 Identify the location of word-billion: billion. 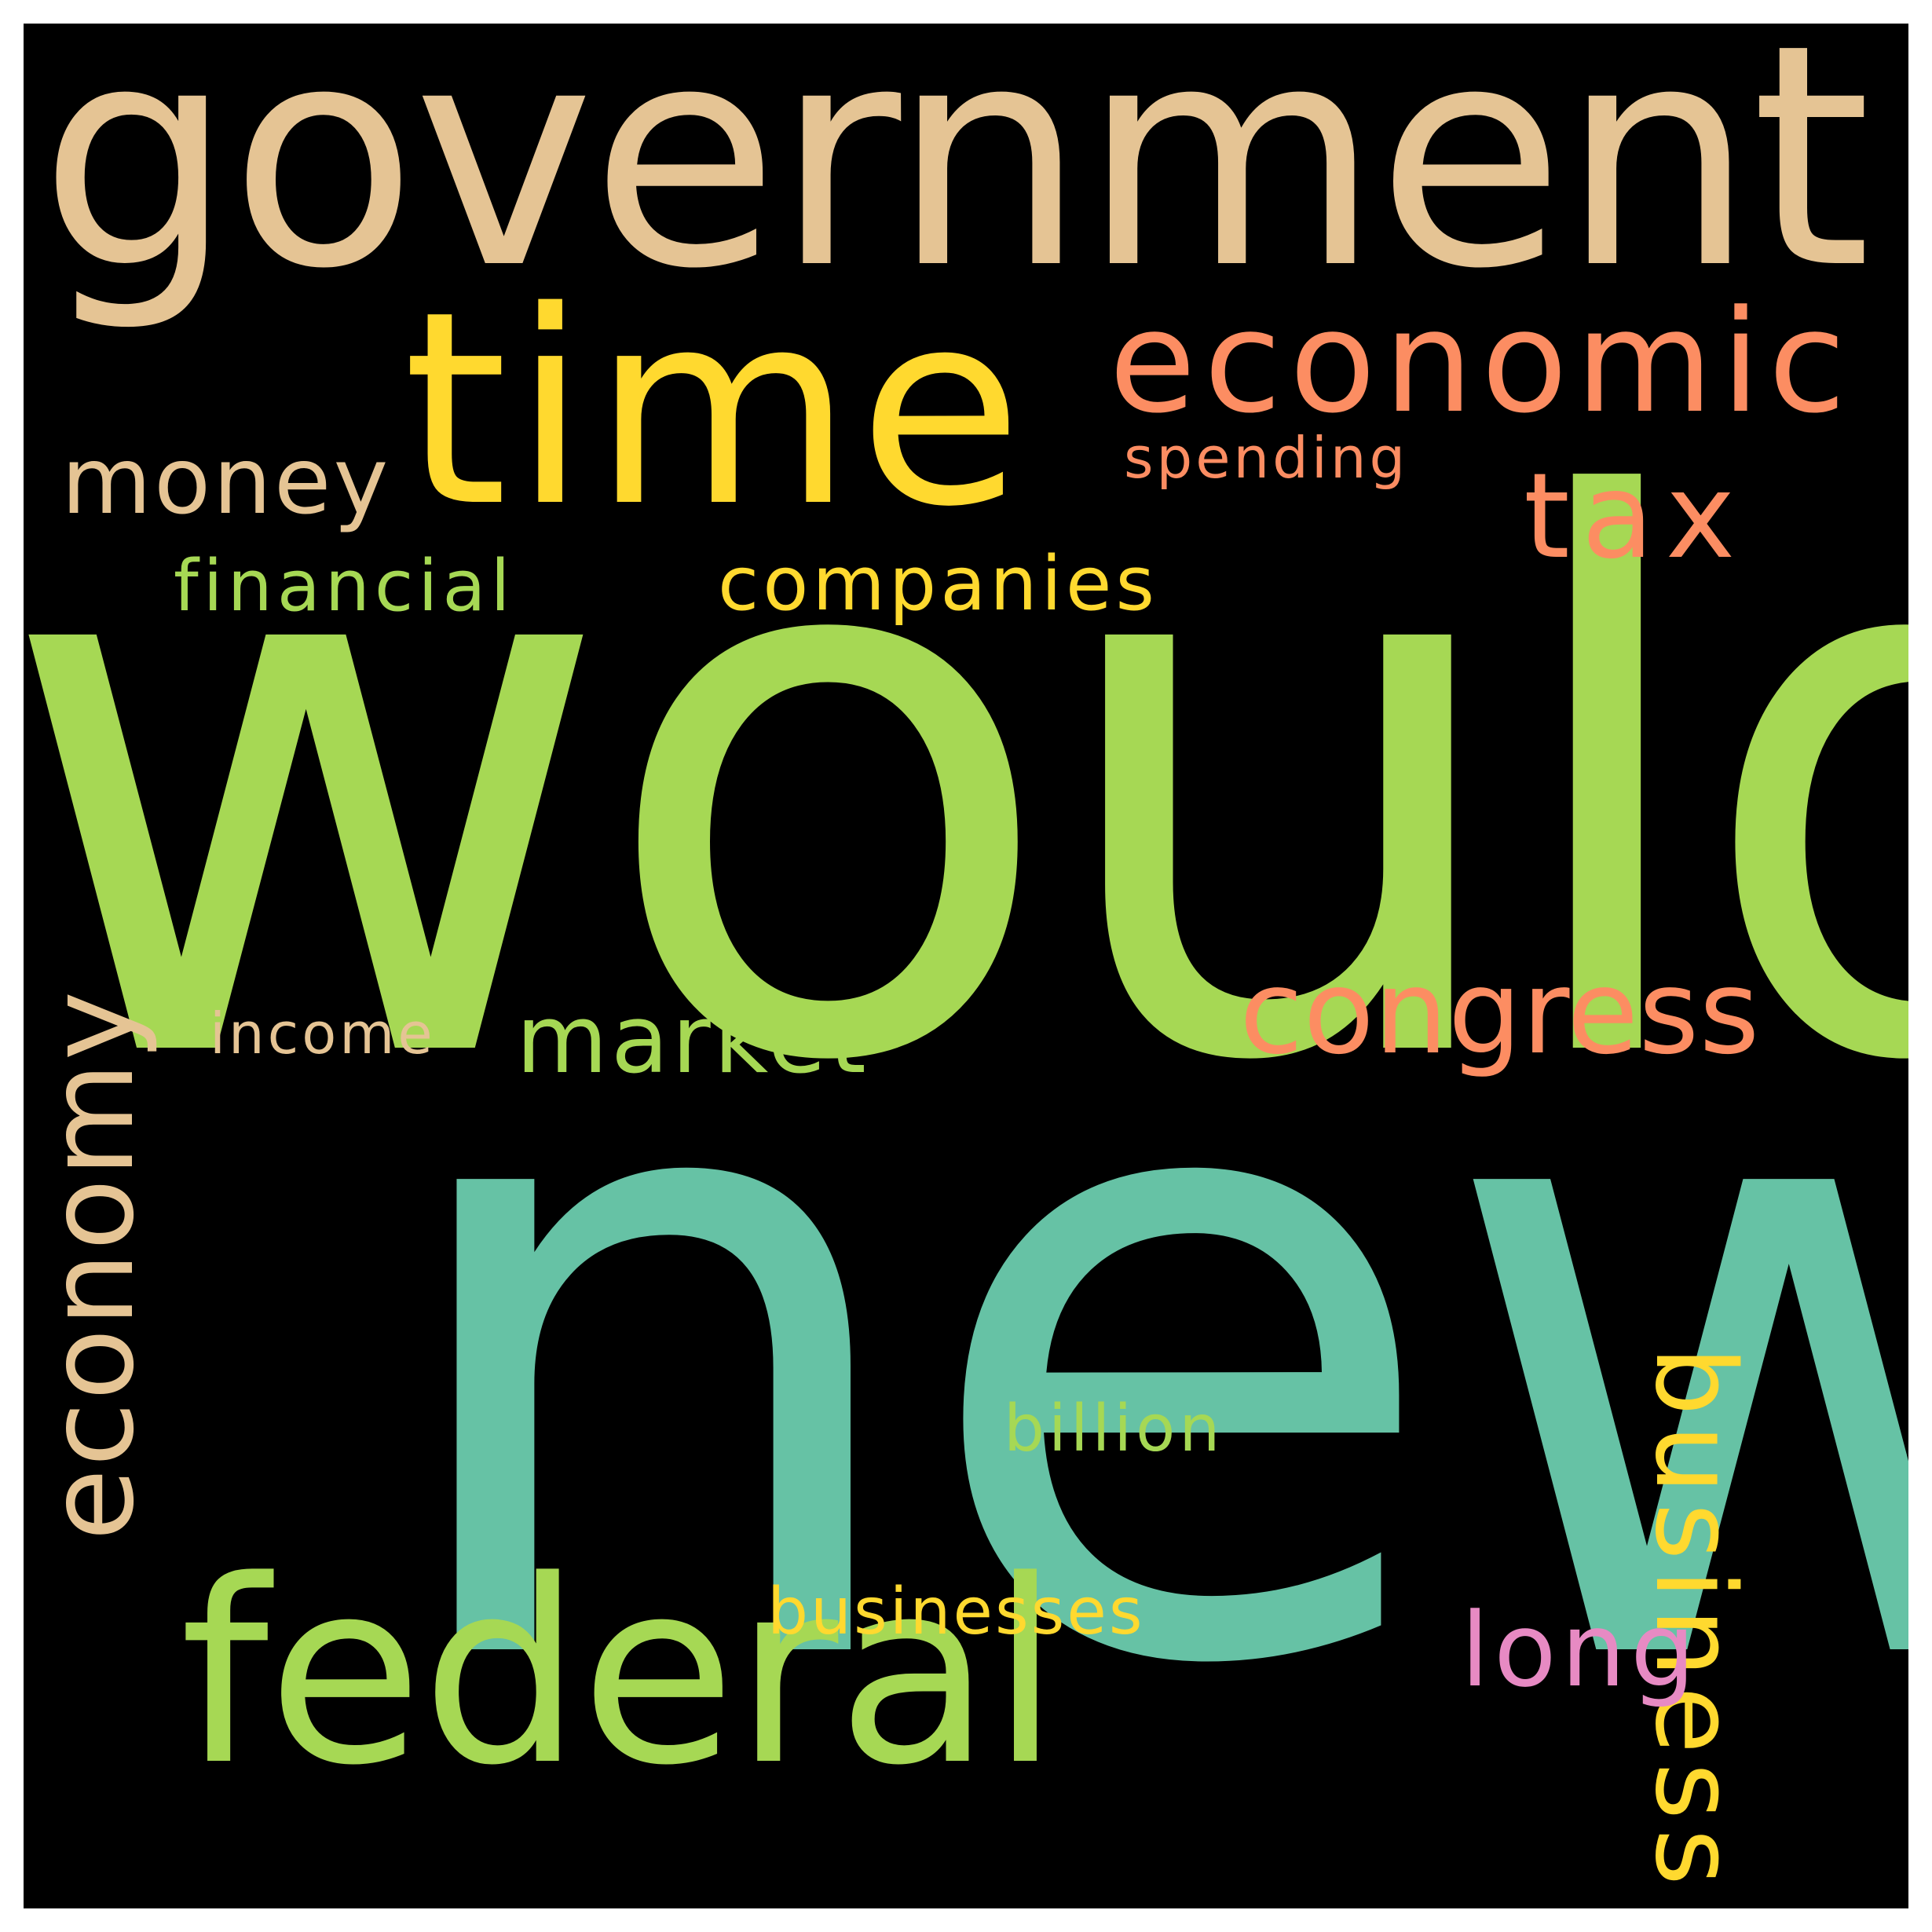
(1114, 1430).